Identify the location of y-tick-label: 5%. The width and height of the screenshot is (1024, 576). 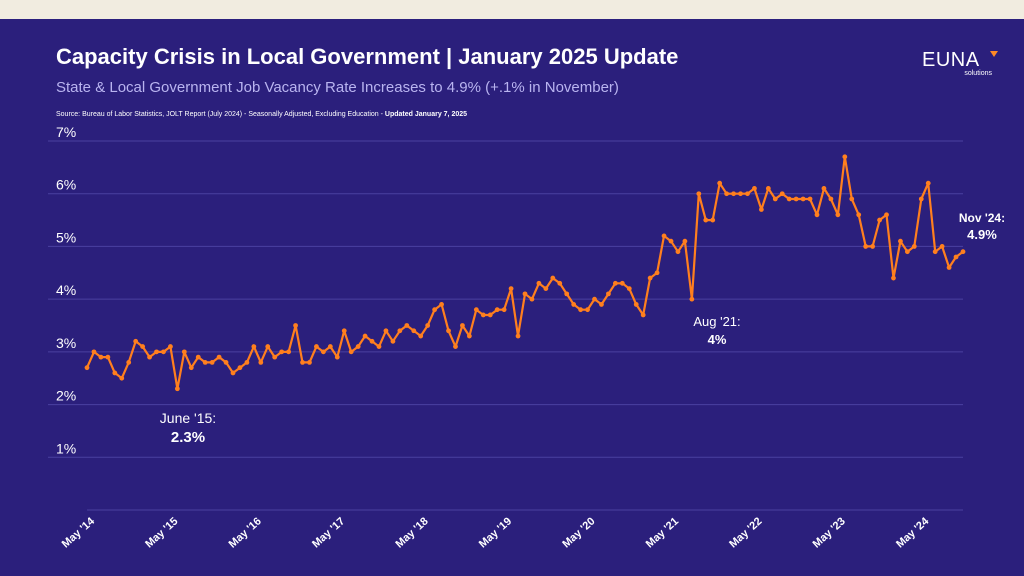
(66, 237).